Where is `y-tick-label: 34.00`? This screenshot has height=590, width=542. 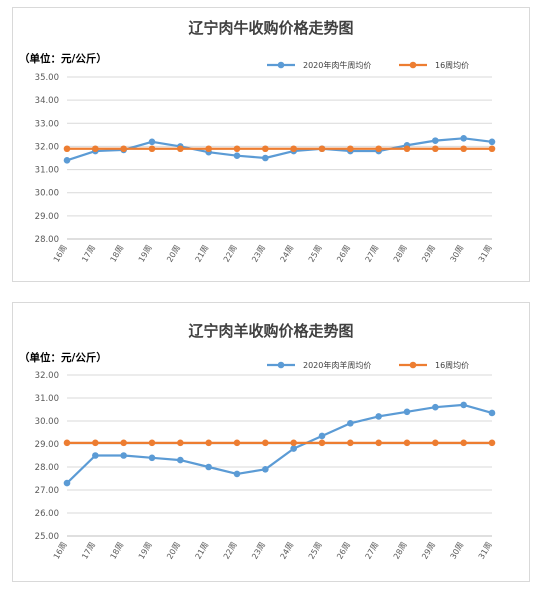
y-tick-label: 34.00 is located at coordinates (47, 101).